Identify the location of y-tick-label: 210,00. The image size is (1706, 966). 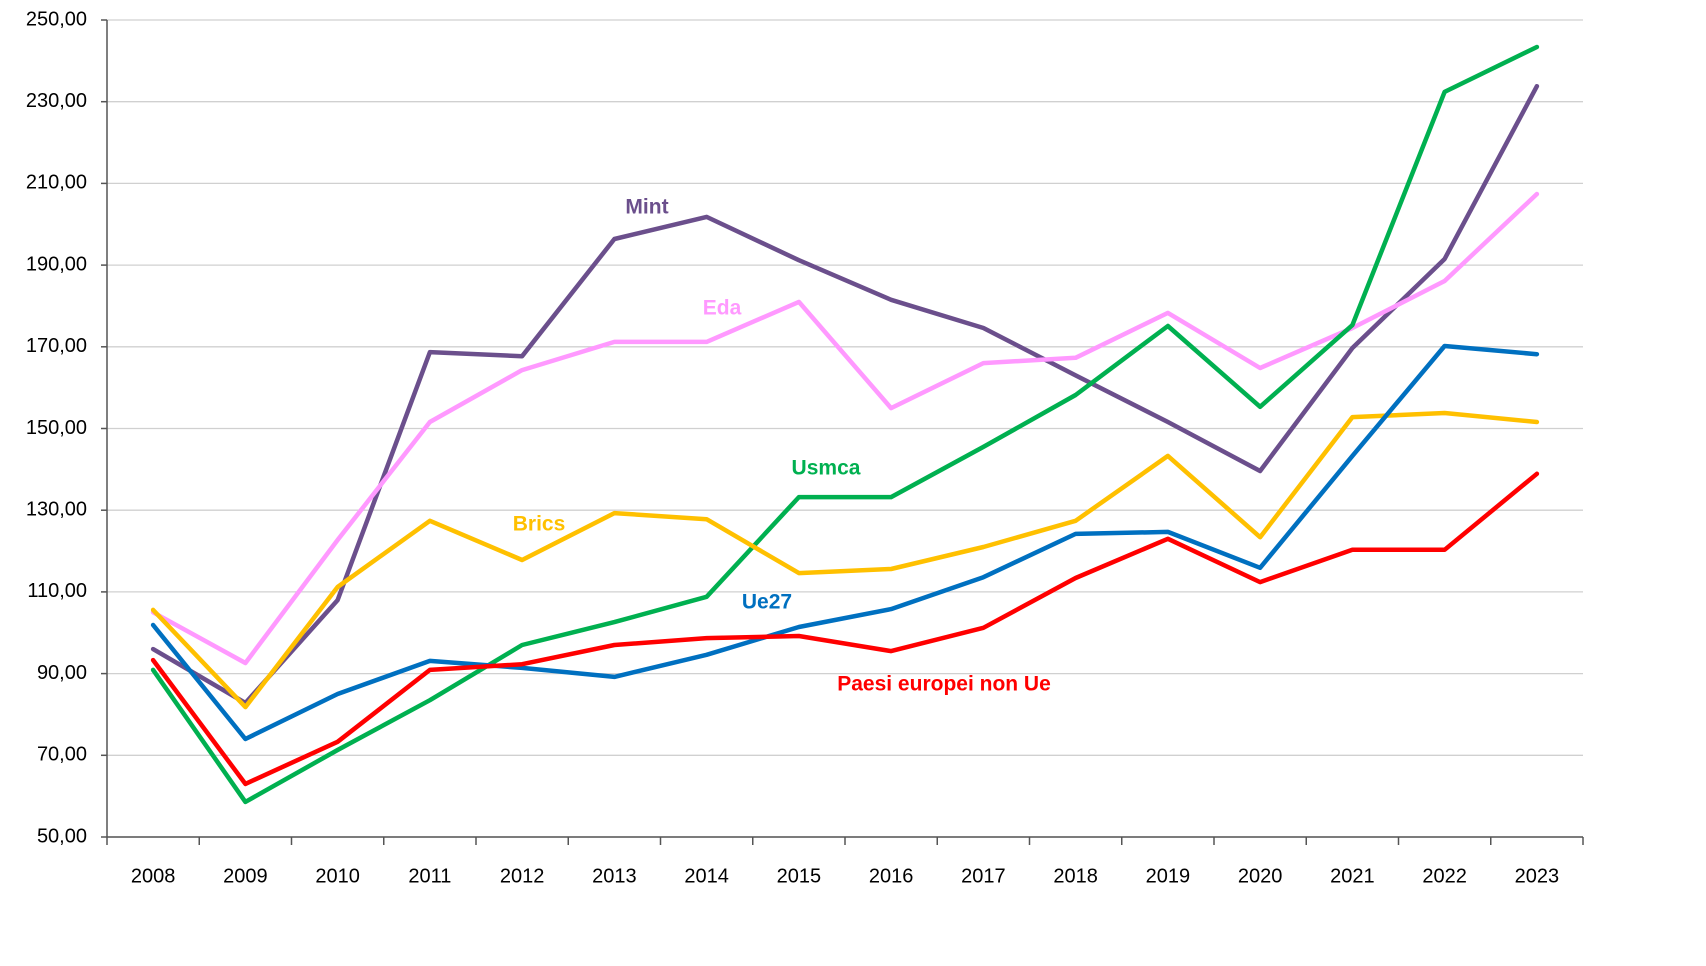
(56, 183).